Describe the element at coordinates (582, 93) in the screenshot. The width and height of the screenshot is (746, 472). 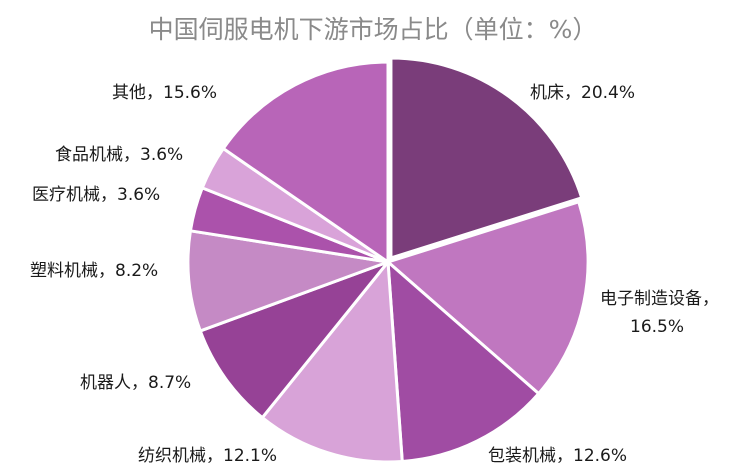
I see `slice-label-0: 机床，20.4%` at that location.